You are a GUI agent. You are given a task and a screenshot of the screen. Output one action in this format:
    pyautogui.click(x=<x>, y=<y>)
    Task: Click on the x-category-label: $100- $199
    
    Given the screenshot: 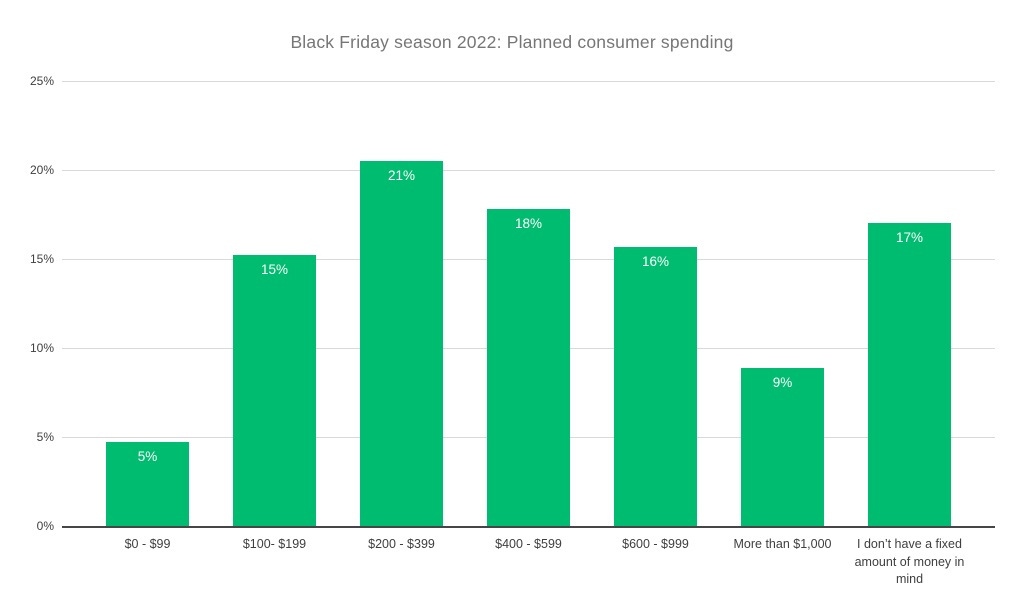 What is the action you would take?
    pyautogui.click(x=274, y=544)
    